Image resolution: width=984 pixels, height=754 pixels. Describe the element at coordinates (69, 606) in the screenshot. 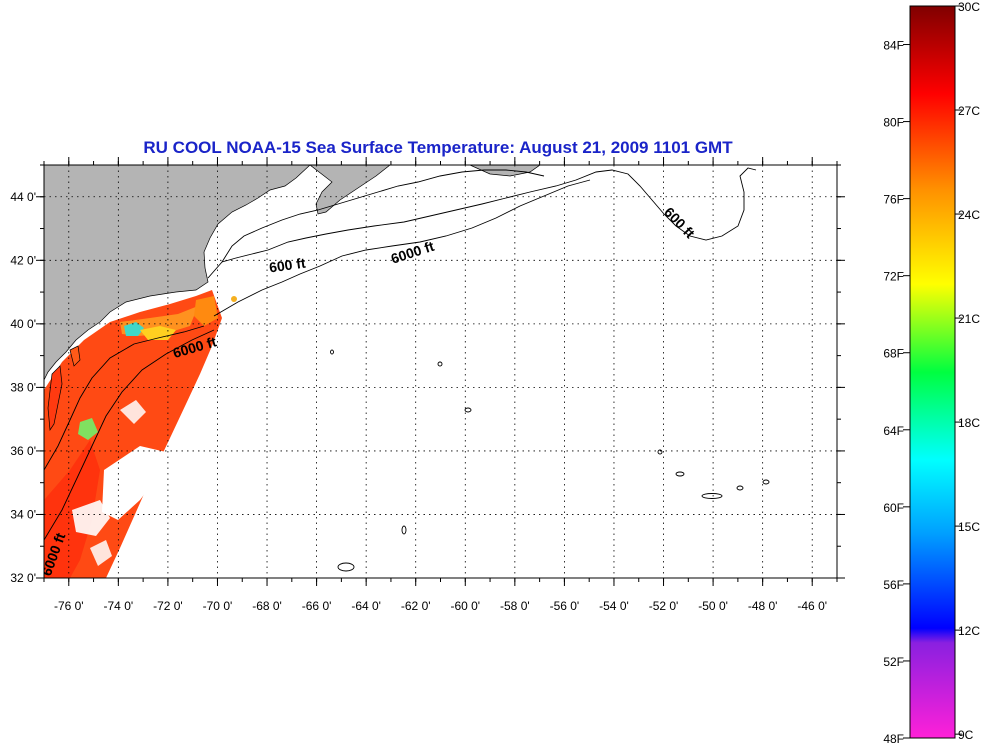

I see `lon-tick-label: -76 0'` at that location.